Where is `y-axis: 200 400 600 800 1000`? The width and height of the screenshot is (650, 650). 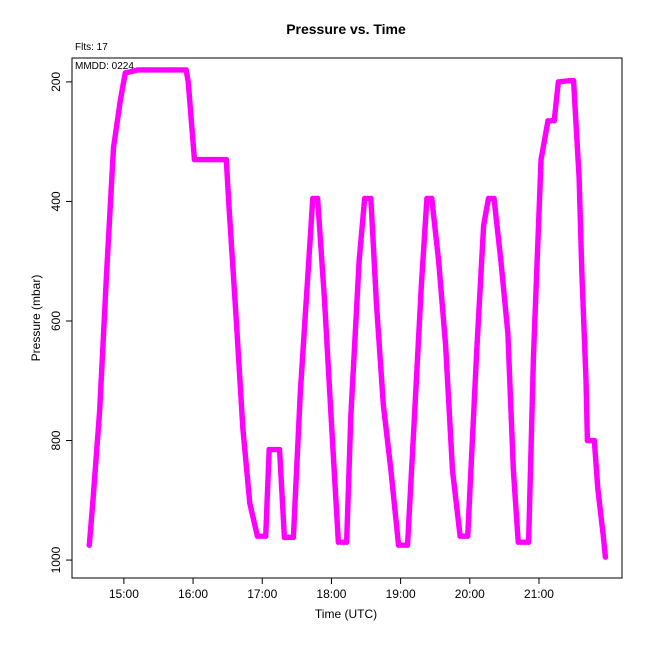 y-axis: 200 400 600 800 1000 is located at coordinates (60, 322).